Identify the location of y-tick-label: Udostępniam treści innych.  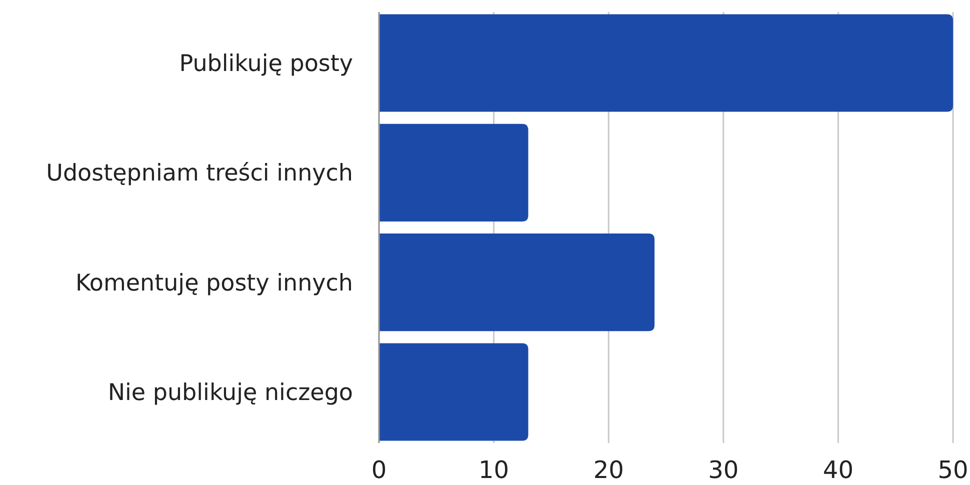
(199, 173).